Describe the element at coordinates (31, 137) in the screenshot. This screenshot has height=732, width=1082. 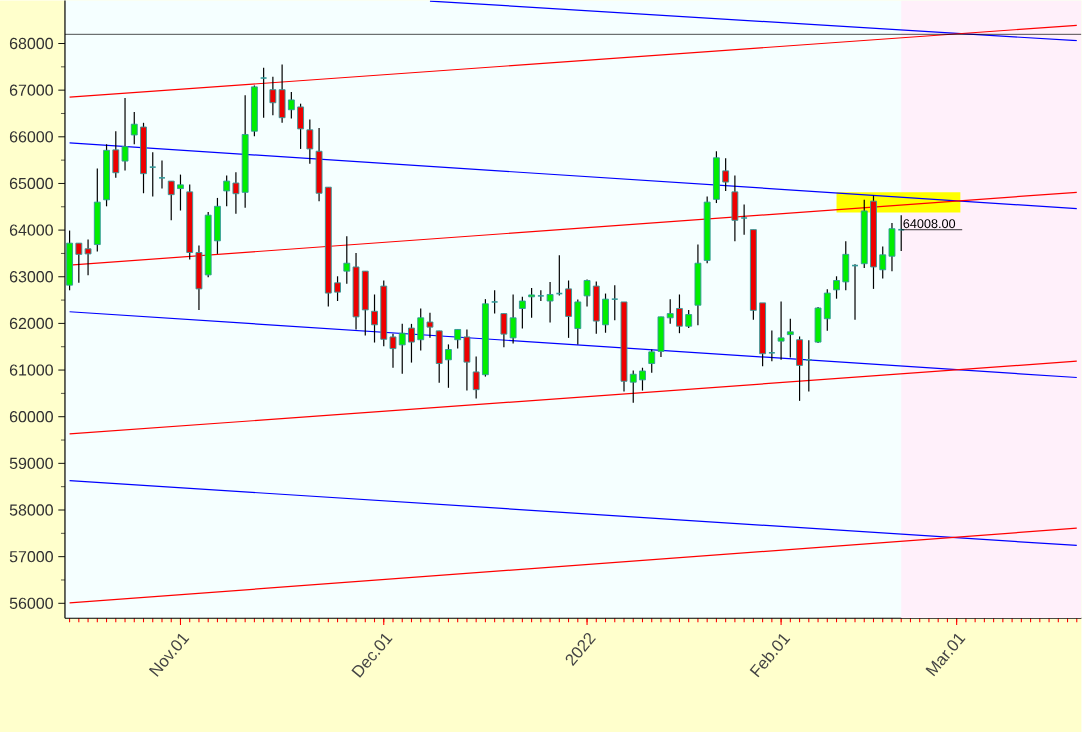
I see `y-tick-label: 66000` at that location.